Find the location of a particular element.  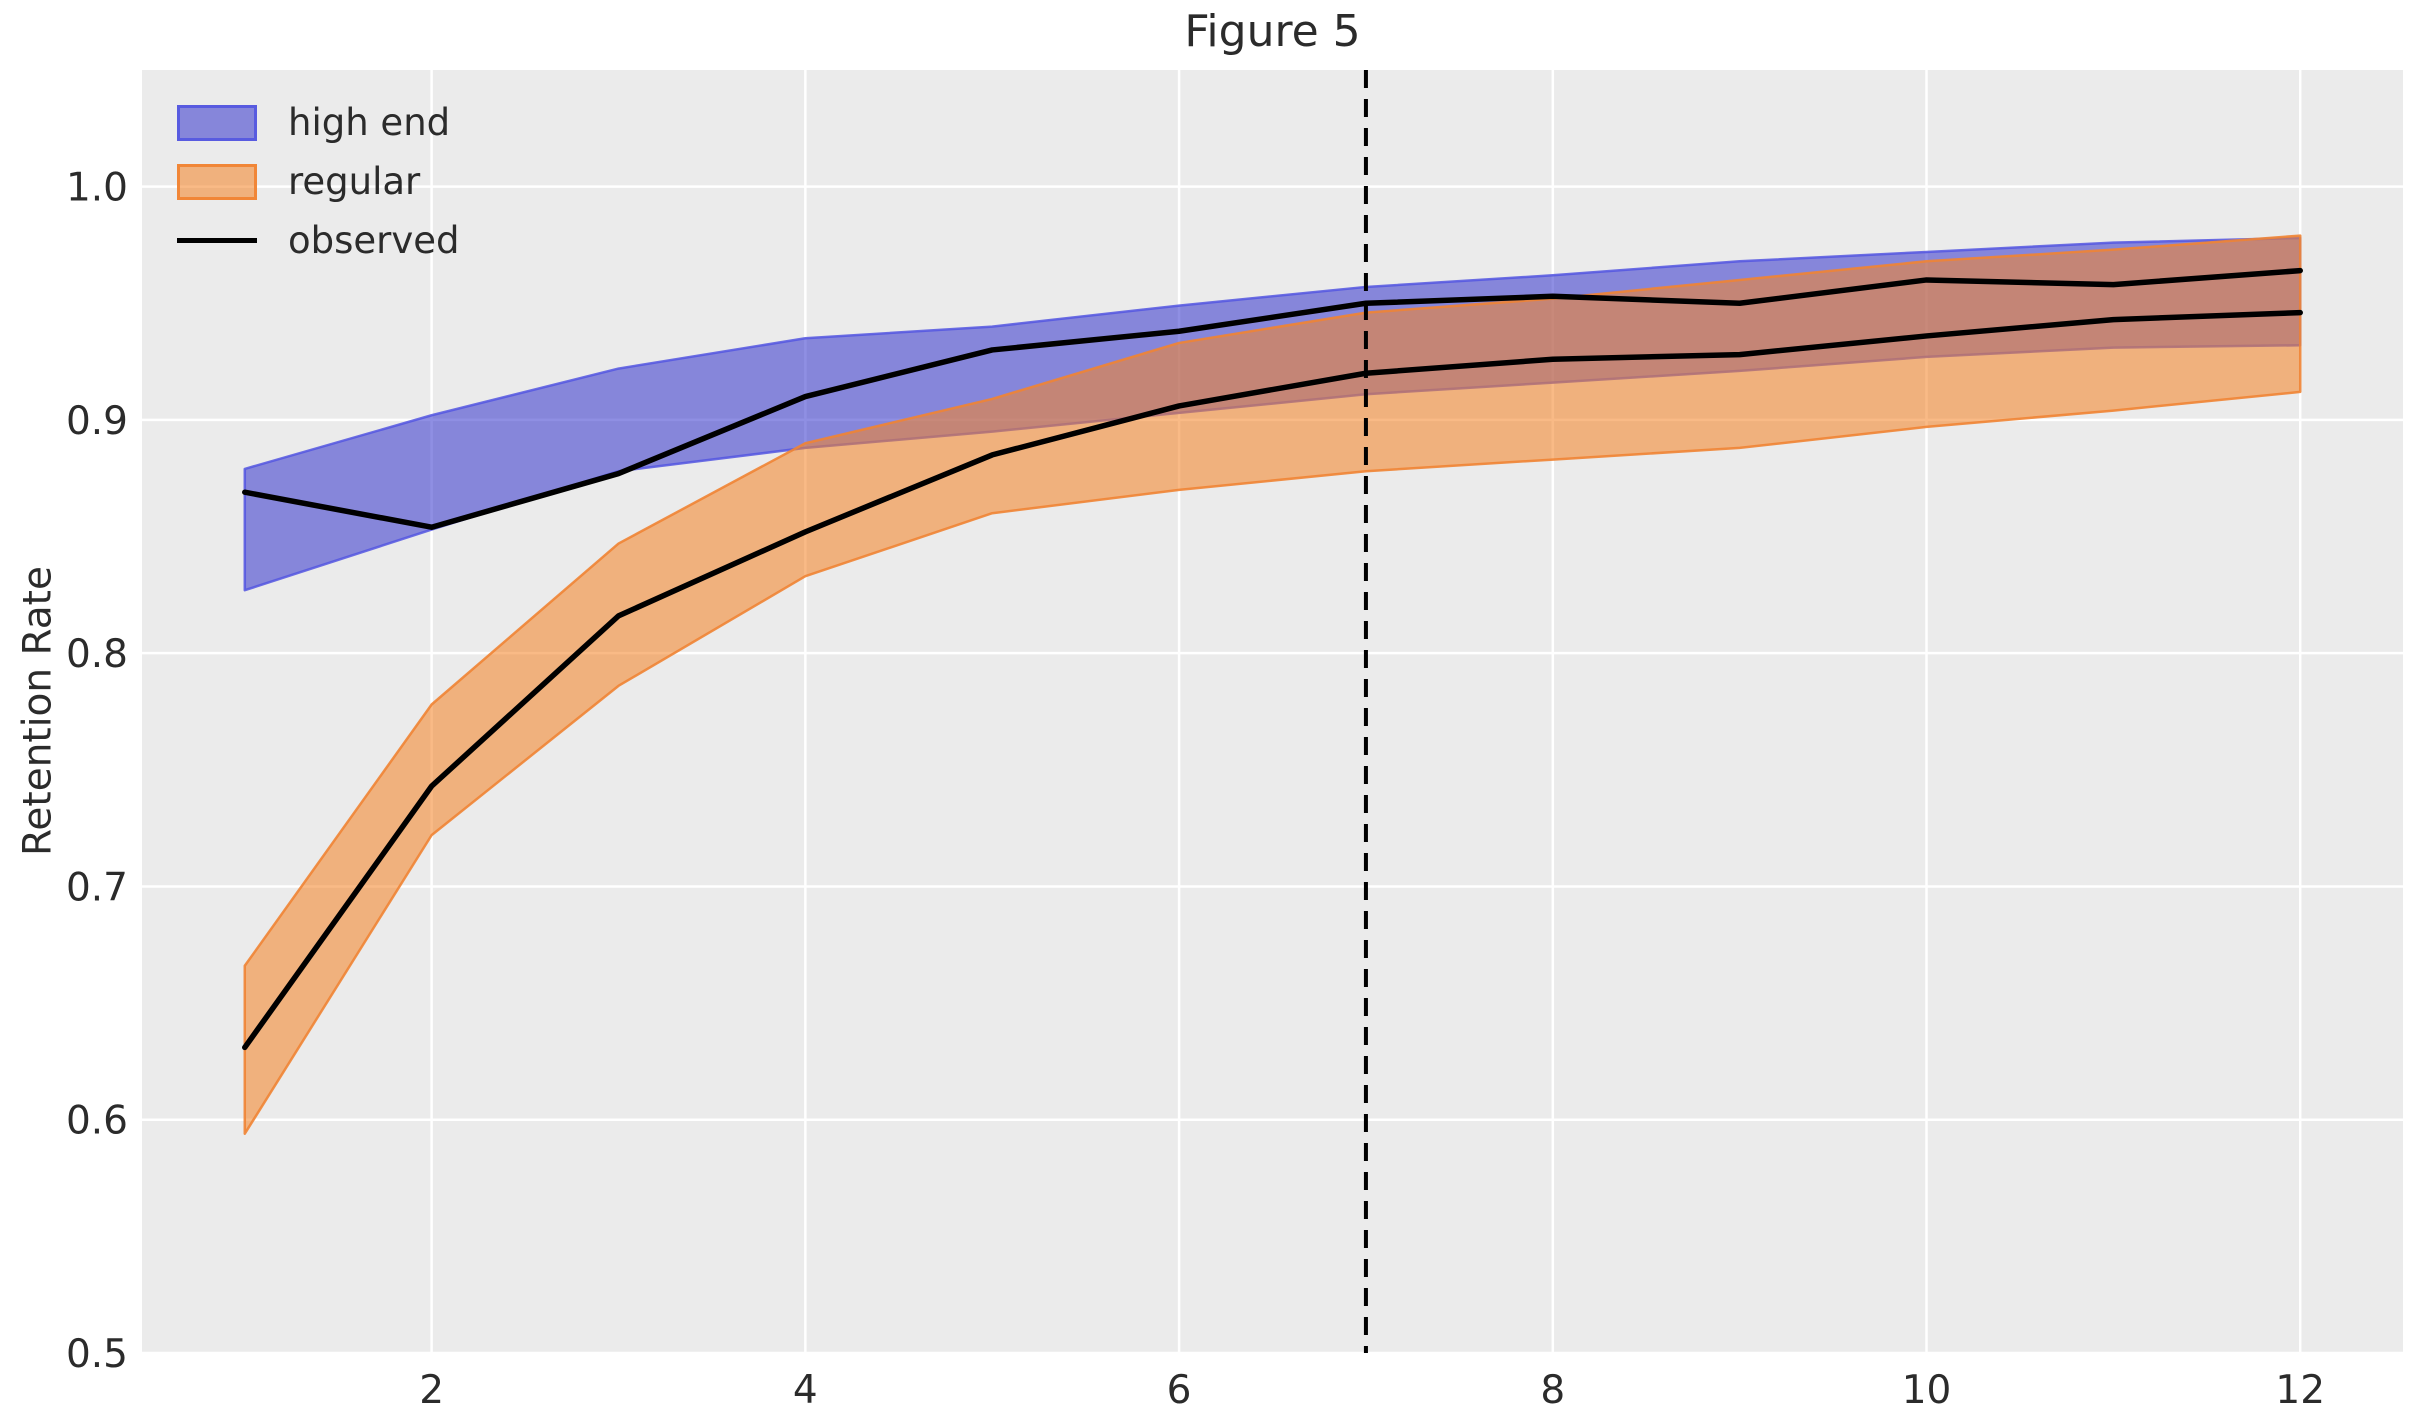

y-tick-label: 1.0 is located at coordinates (97, 188).